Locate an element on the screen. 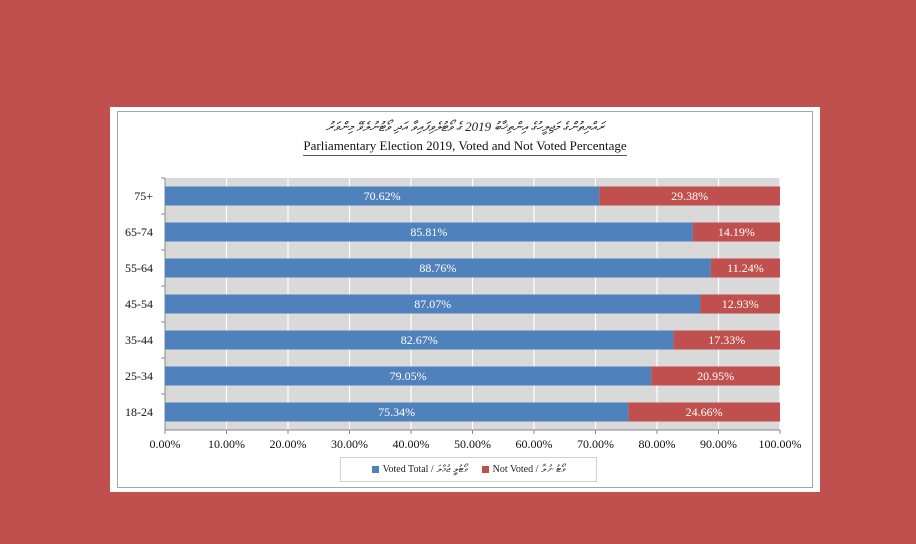 The image size is (916, 544). legend-item-not-voted: Not Voted / ވޯޓު ނުލާ is located at coordinates (523, 469).